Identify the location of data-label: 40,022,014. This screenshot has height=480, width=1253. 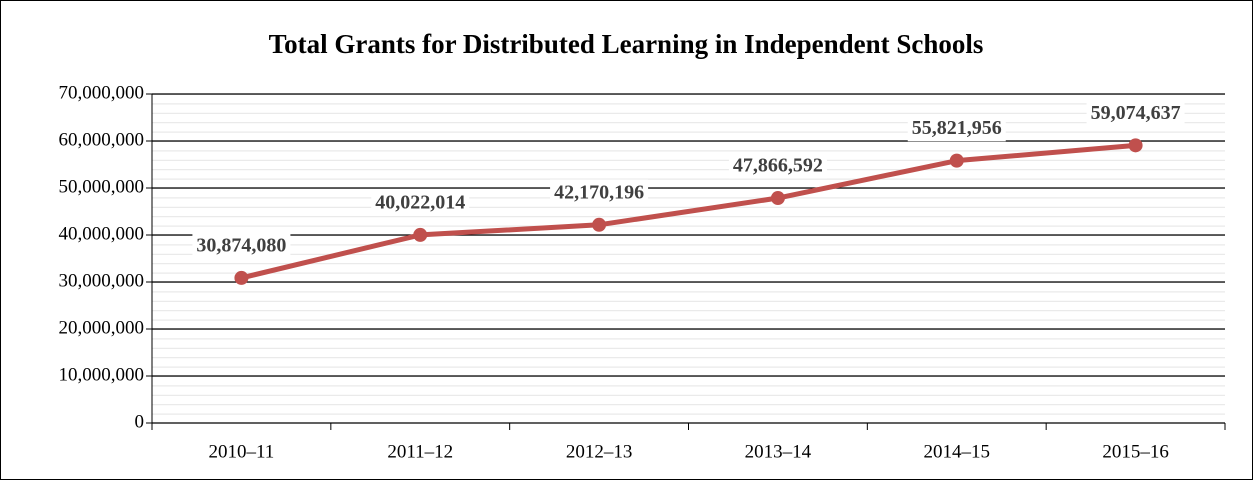
(420, 202).